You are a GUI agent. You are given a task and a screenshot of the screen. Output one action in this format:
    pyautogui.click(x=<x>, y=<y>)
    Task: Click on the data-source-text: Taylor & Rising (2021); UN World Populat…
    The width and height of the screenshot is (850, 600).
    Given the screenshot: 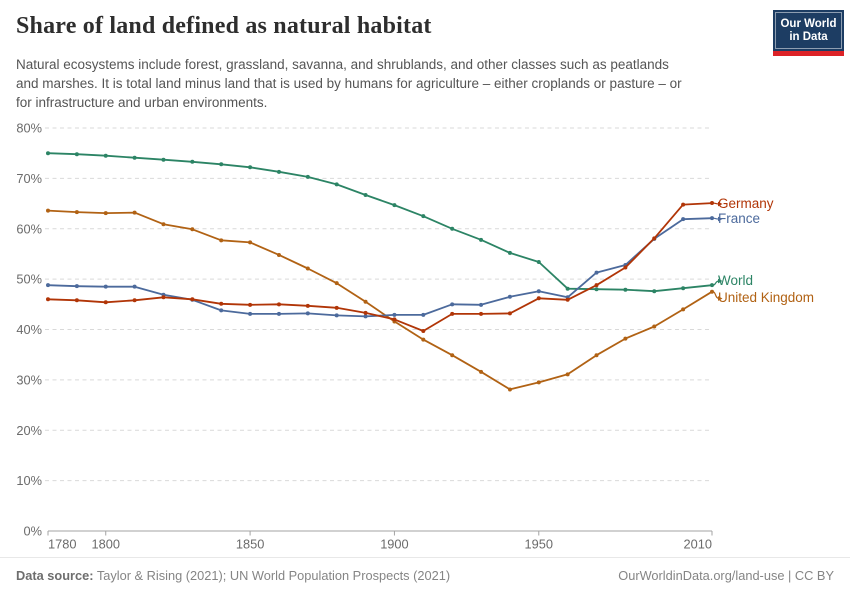 What is the action you would take?
    pyautogui.click(x=273, y=575)
    